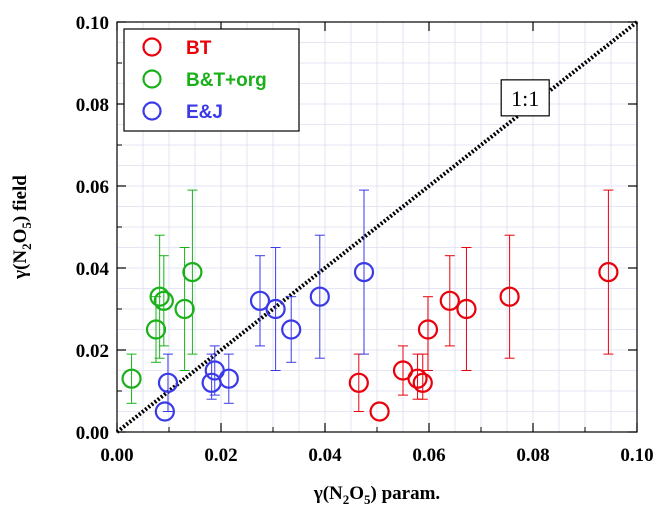  I want to click on x-axis-label: γ(N2O5) param., so click(376, 494).